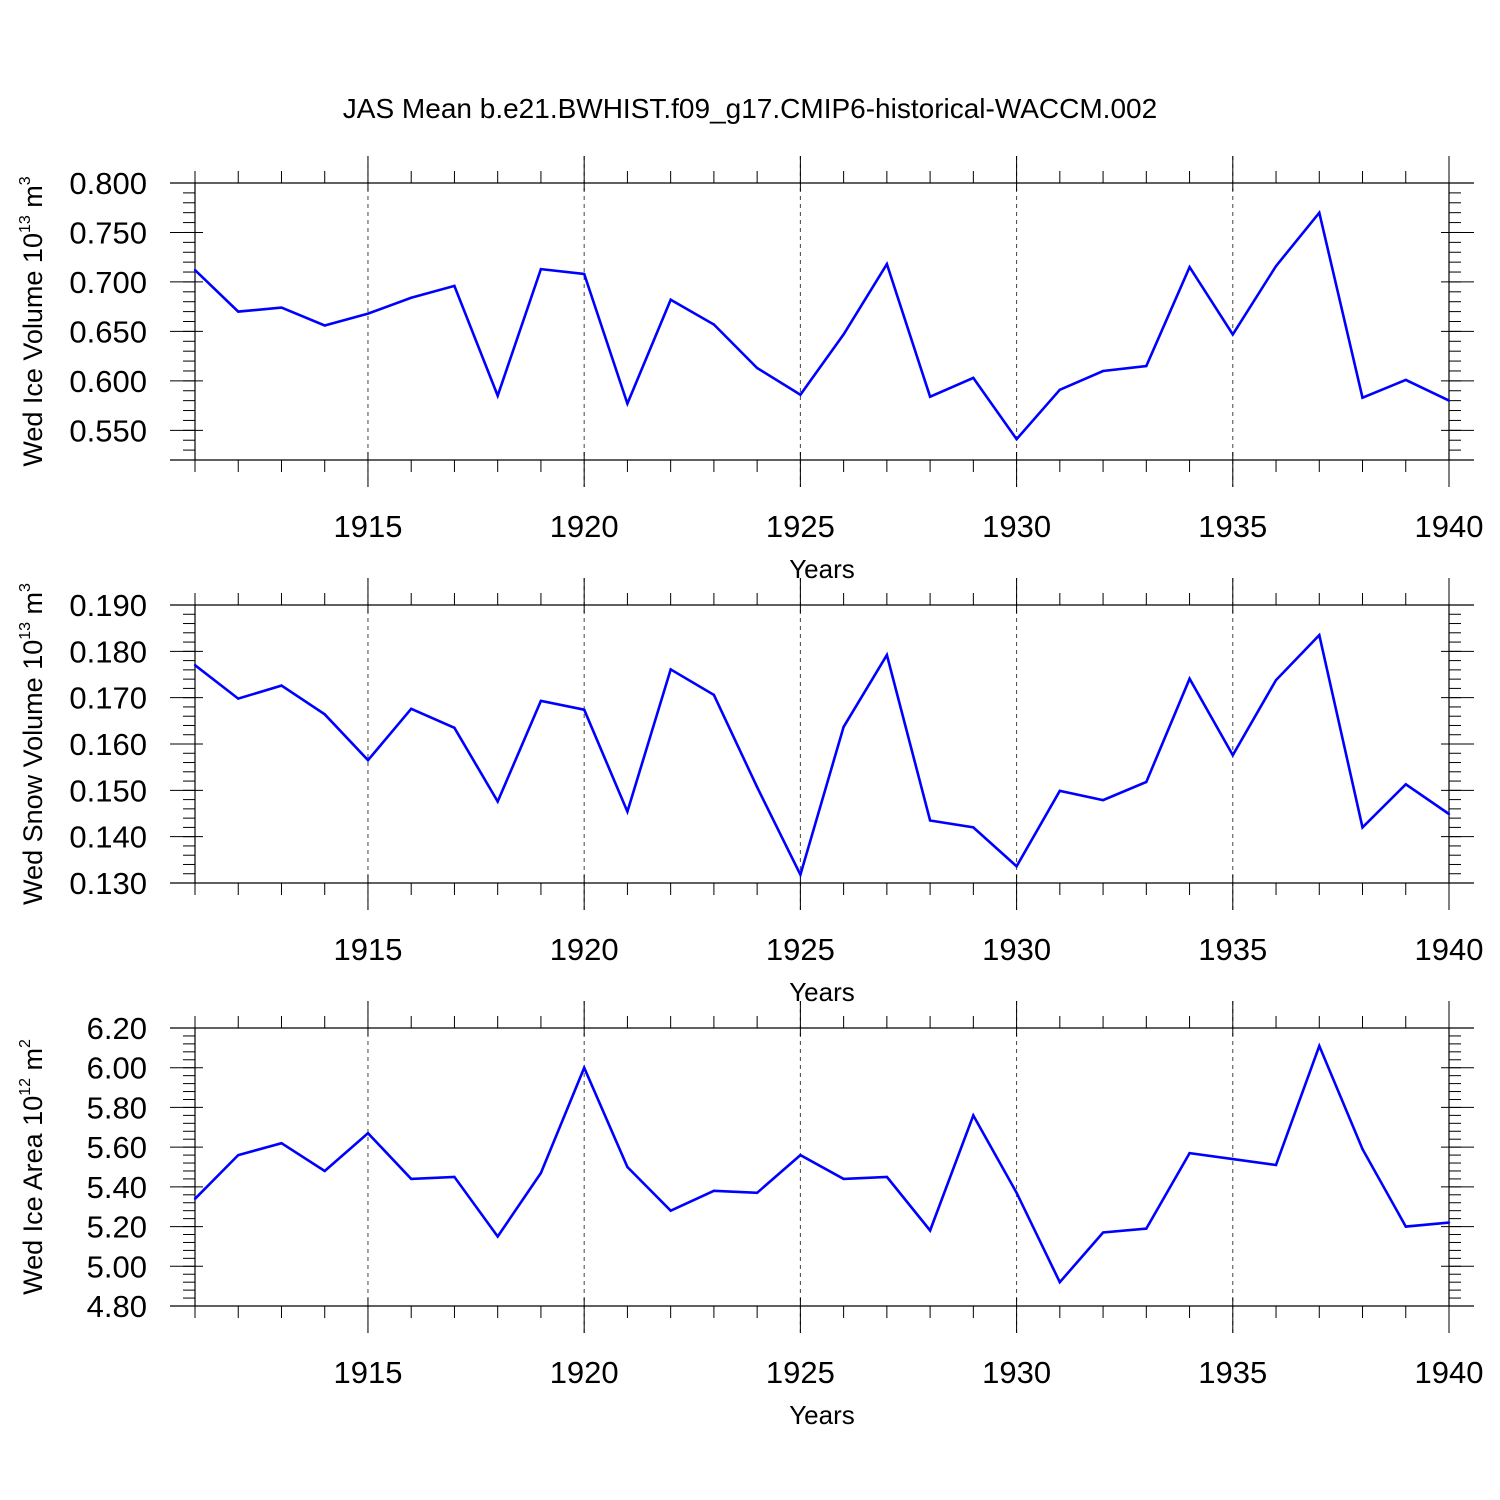  Describe the element at coordinates (367, 1372) in the screenshot. I see `x-tick-label: 1915` at that location.